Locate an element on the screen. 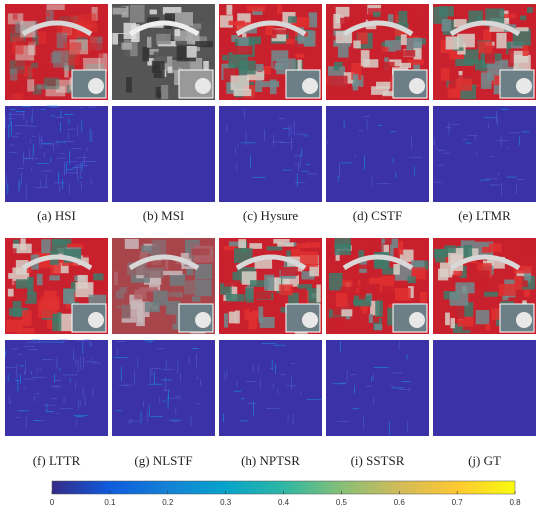 This screenshot has width=550, height=512. colorbar-tick-label: 0.1 is located at coordinates (110, 502).